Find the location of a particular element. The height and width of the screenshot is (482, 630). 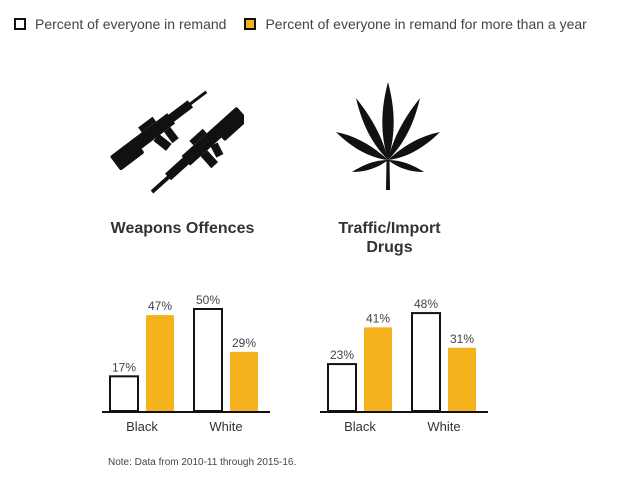

bar-drugs-black-s0 is located at coordinates (342, 387).